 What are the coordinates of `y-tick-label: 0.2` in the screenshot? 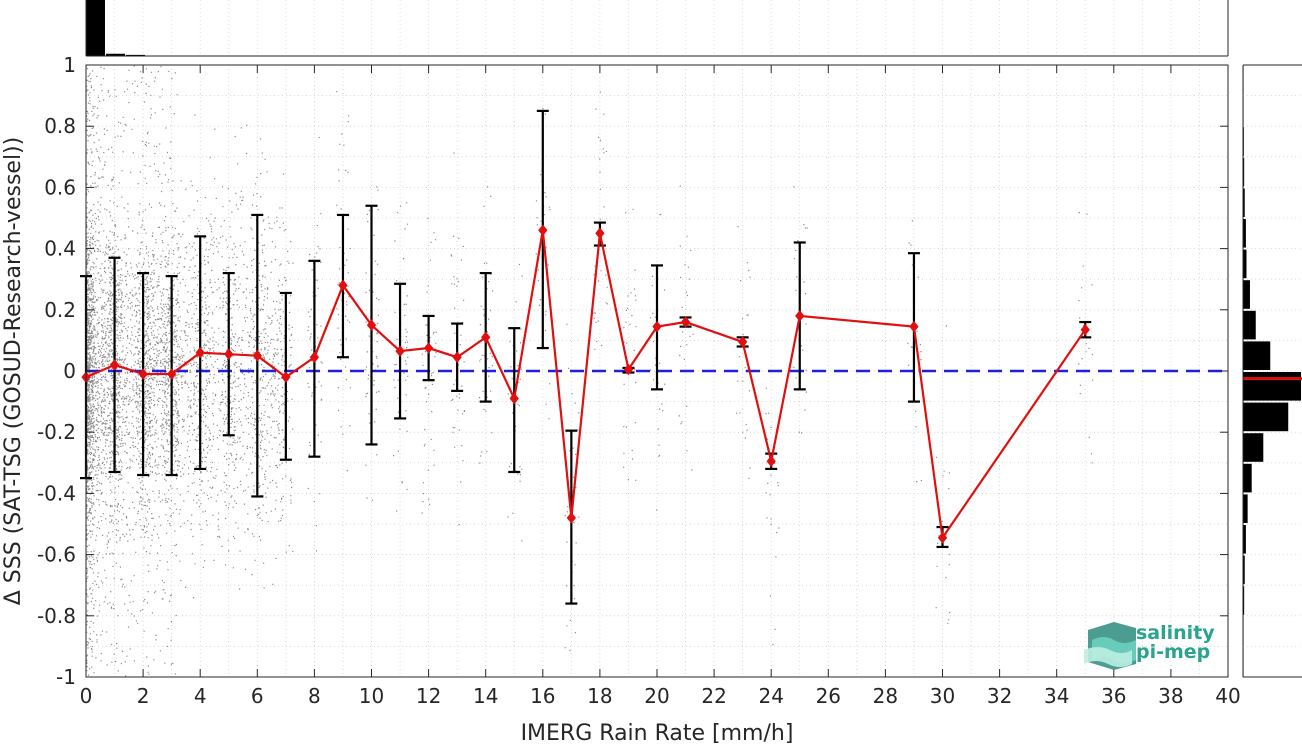 It's located at (60, 310).